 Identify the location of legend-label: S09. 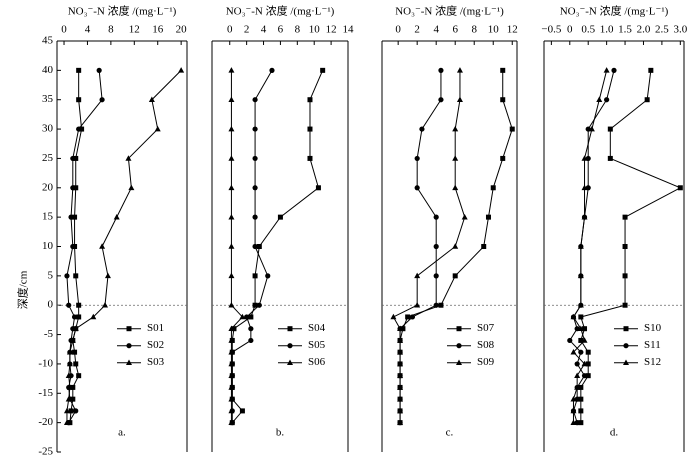
(486, 362).